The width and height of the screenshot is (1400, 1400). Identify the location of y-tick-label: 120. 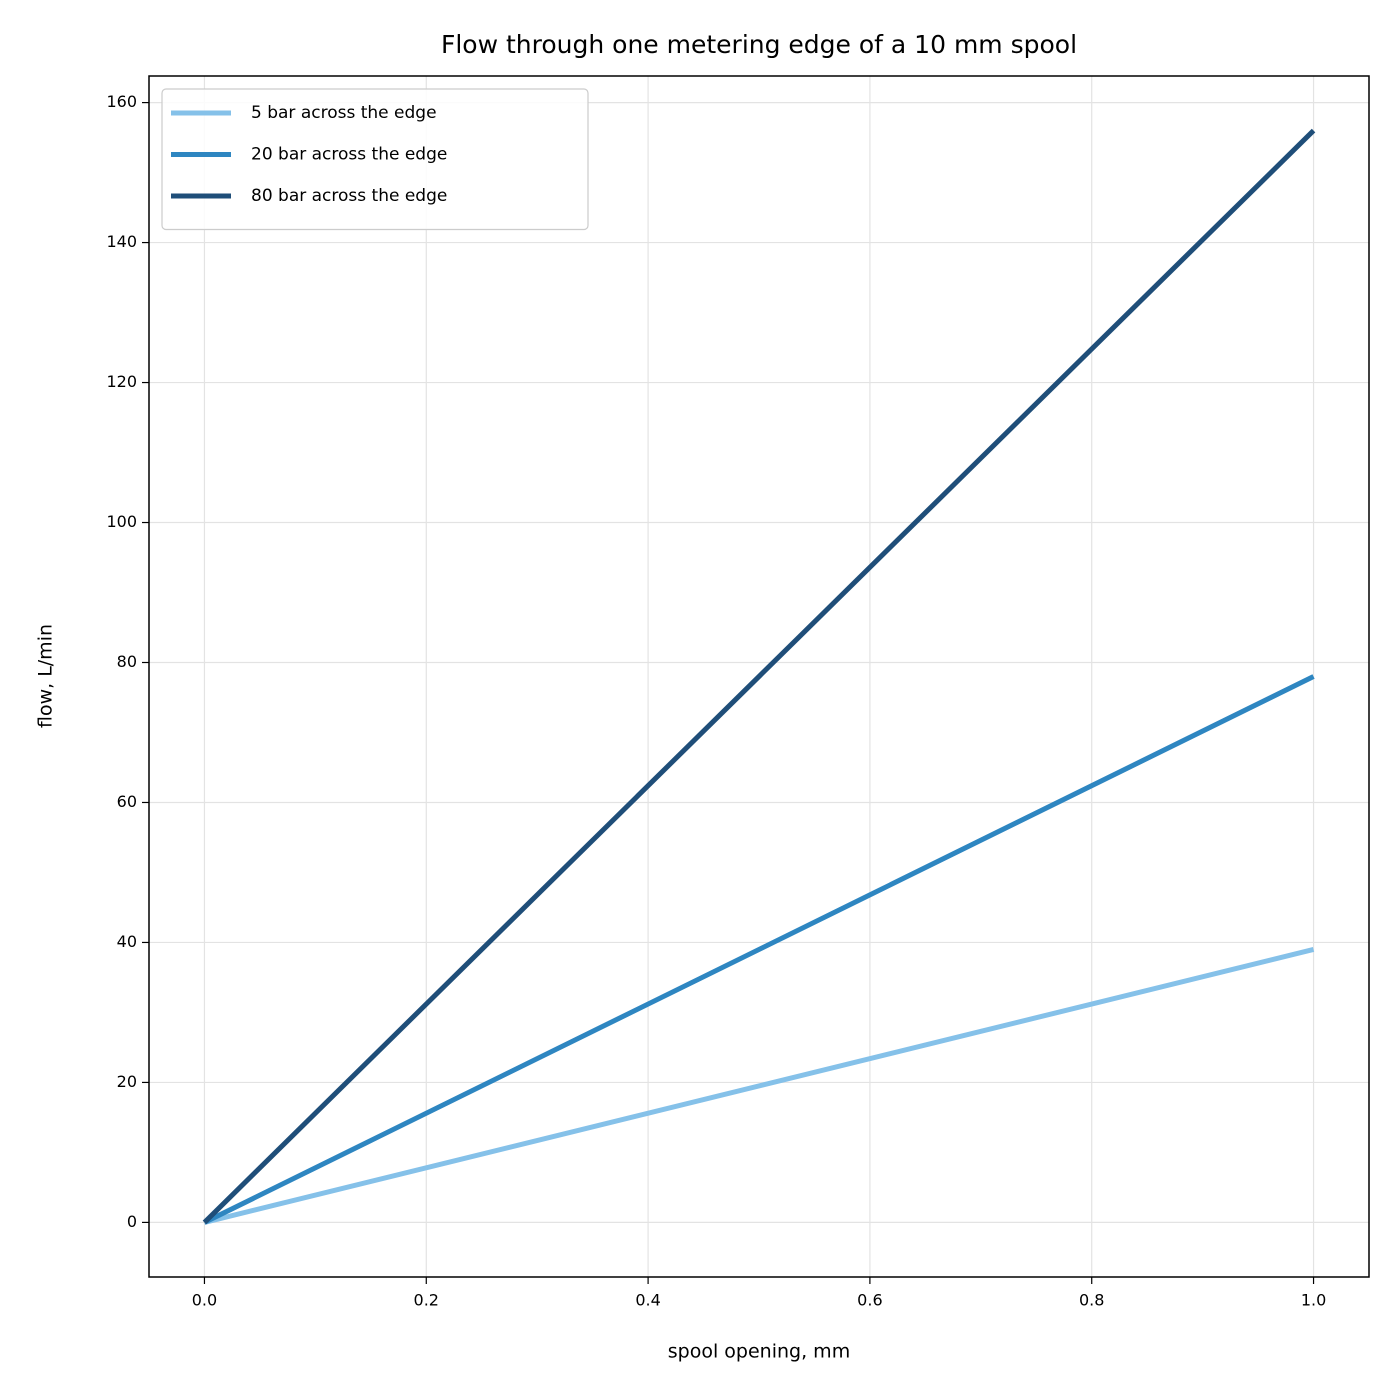
(121, 381).